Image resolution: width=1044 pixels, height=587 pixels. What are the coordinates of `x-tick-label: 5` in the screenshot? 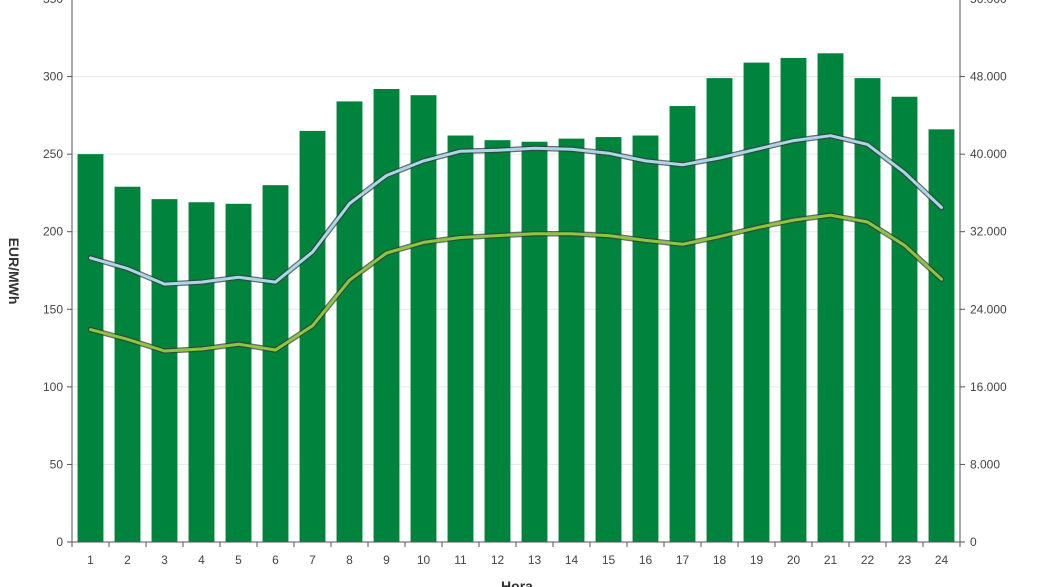 It's located at (238, 560).